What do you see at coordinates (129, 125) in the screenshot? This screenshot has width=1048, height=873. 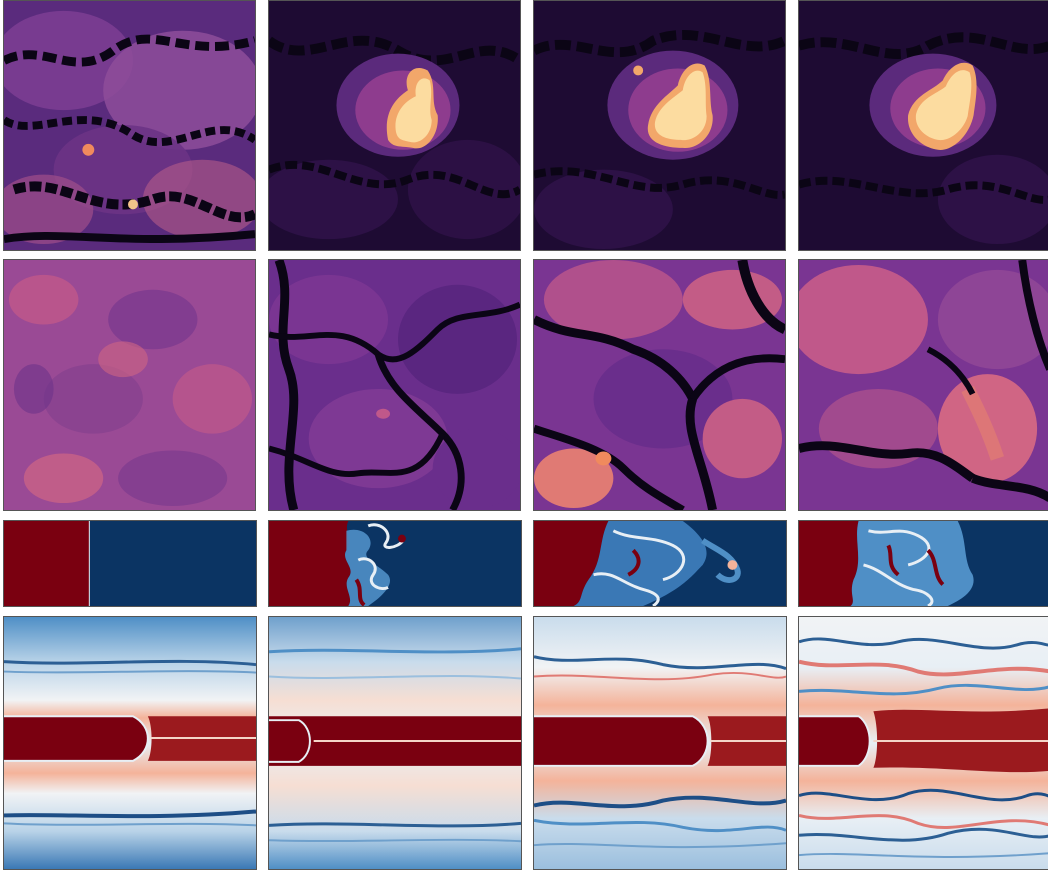 I see `panel-r1-c1` at bounding box center [129, 125].